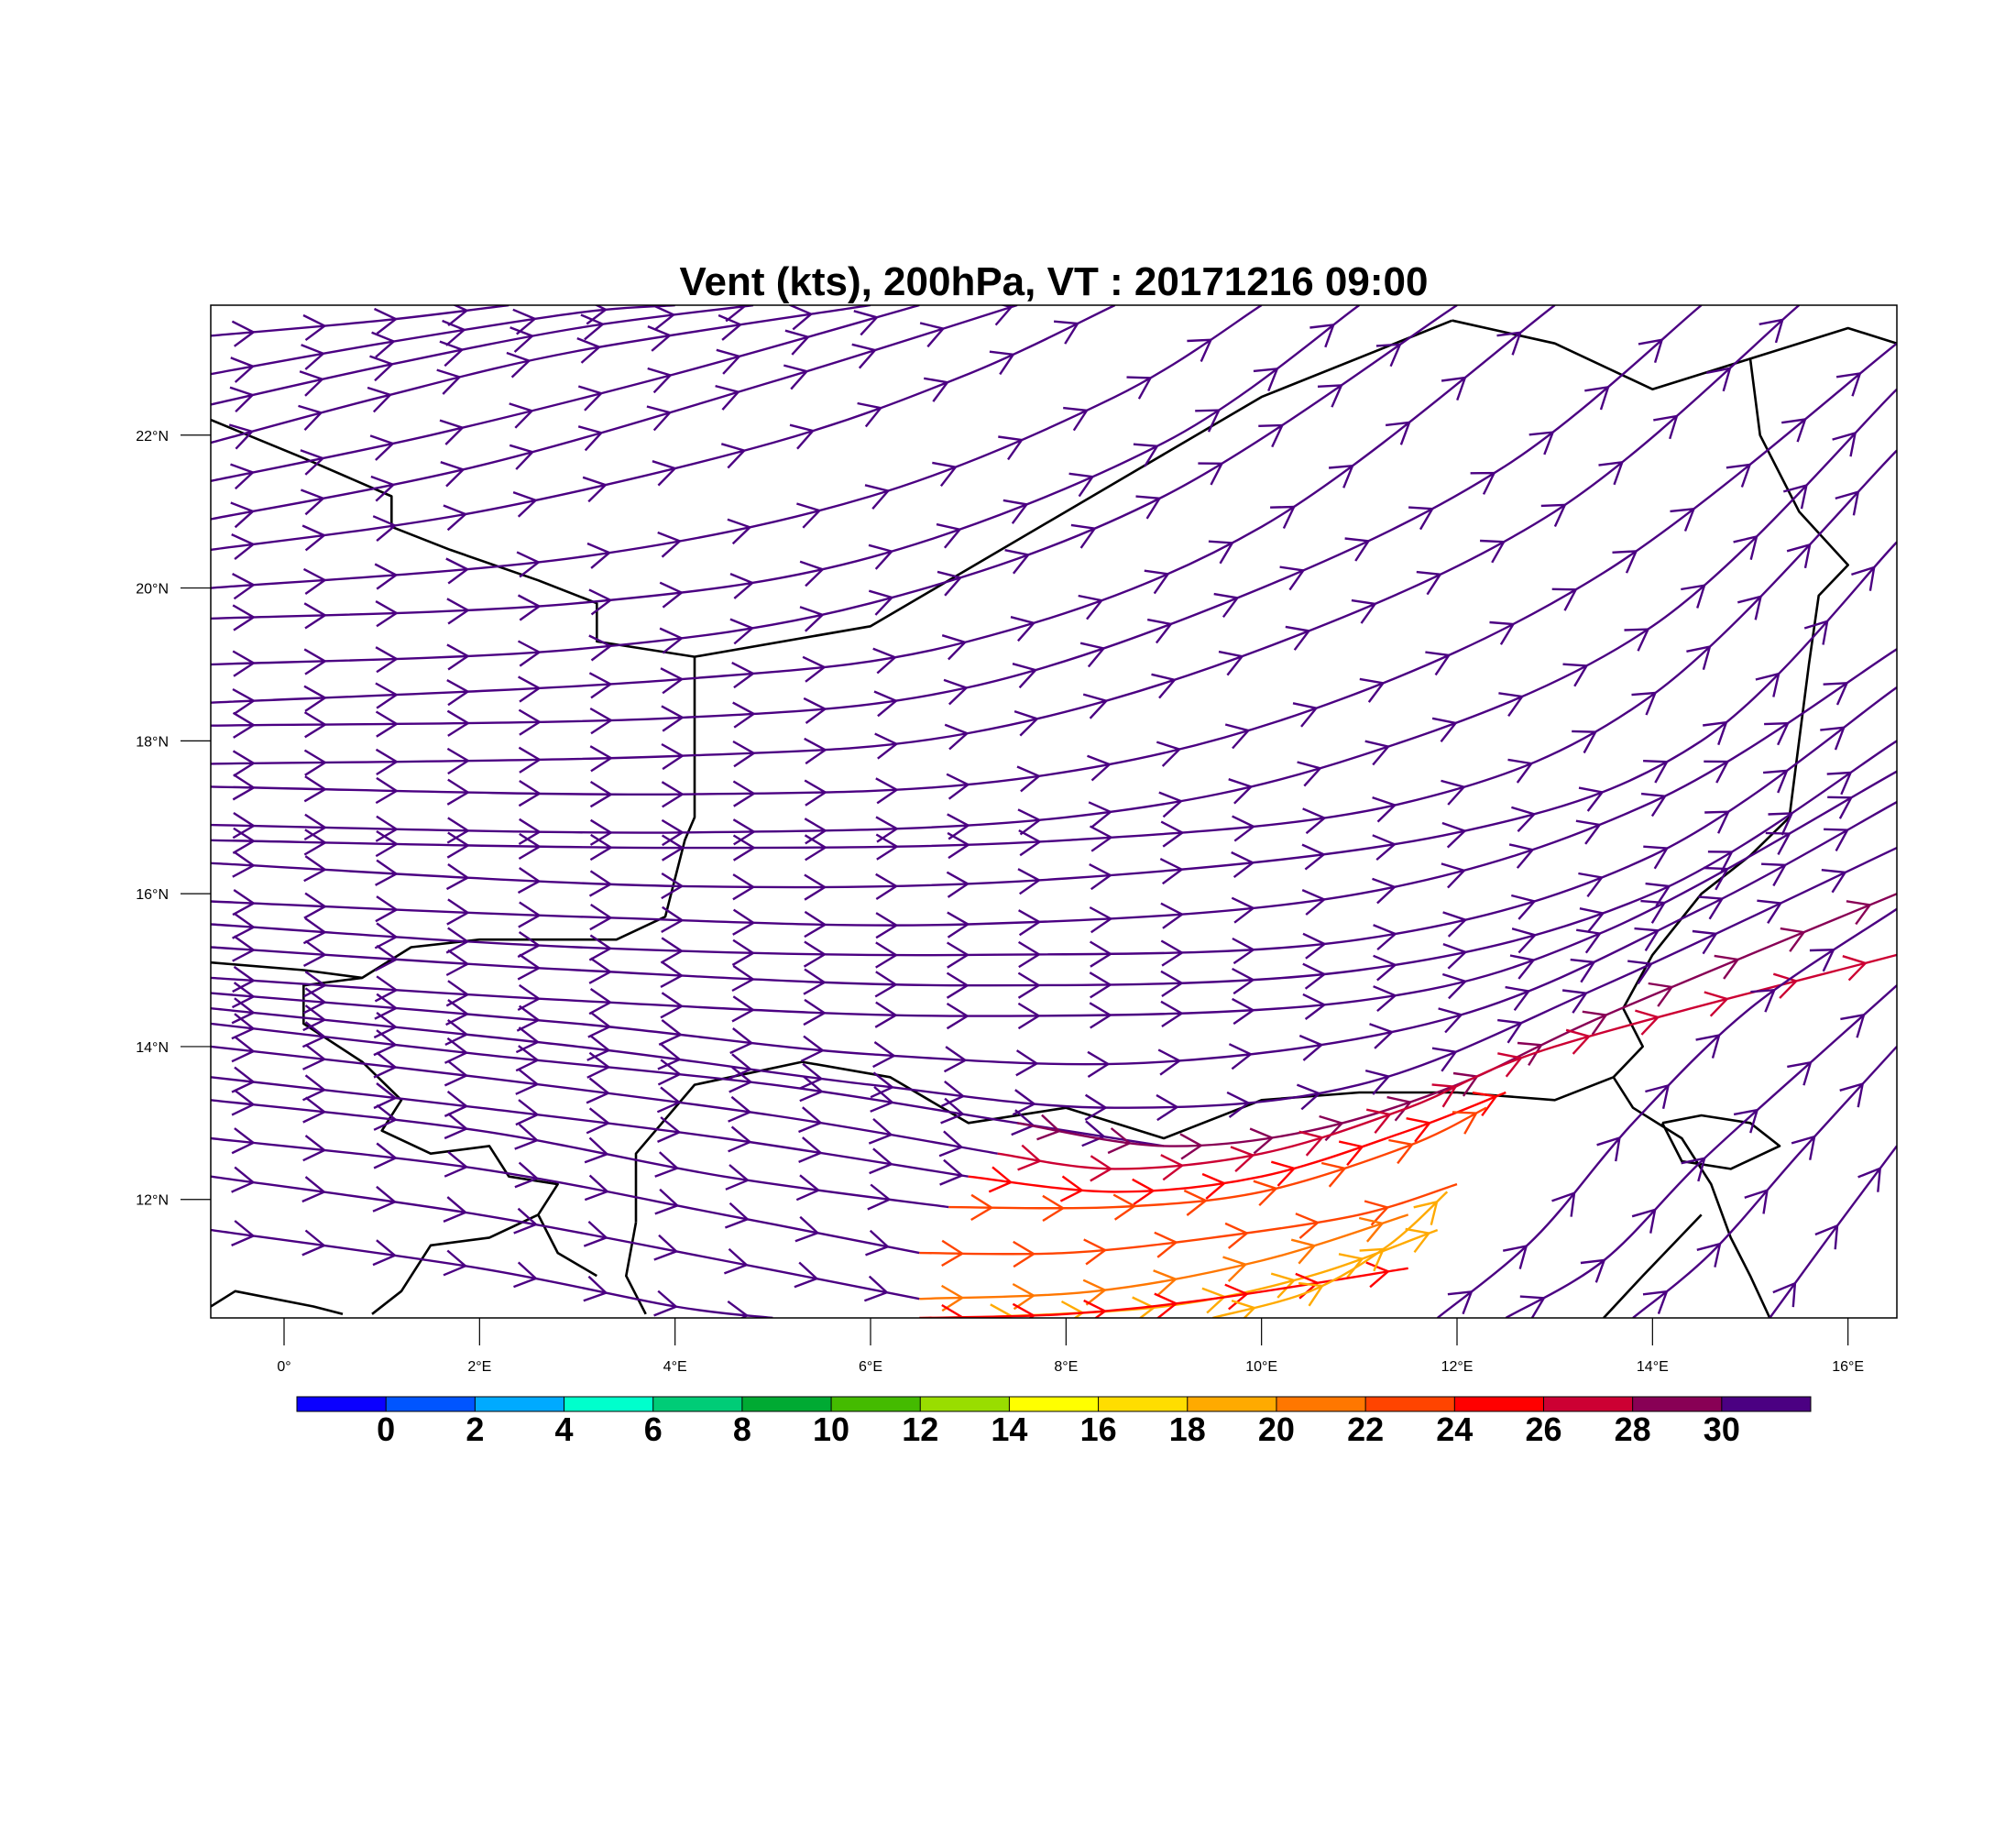 This screenshot has height=1833, width=2016. What do you see at coordinates (870, 1367) in the screenshot?
I see `x-tick-label: 6°E` at bounding box center [870, 1367].